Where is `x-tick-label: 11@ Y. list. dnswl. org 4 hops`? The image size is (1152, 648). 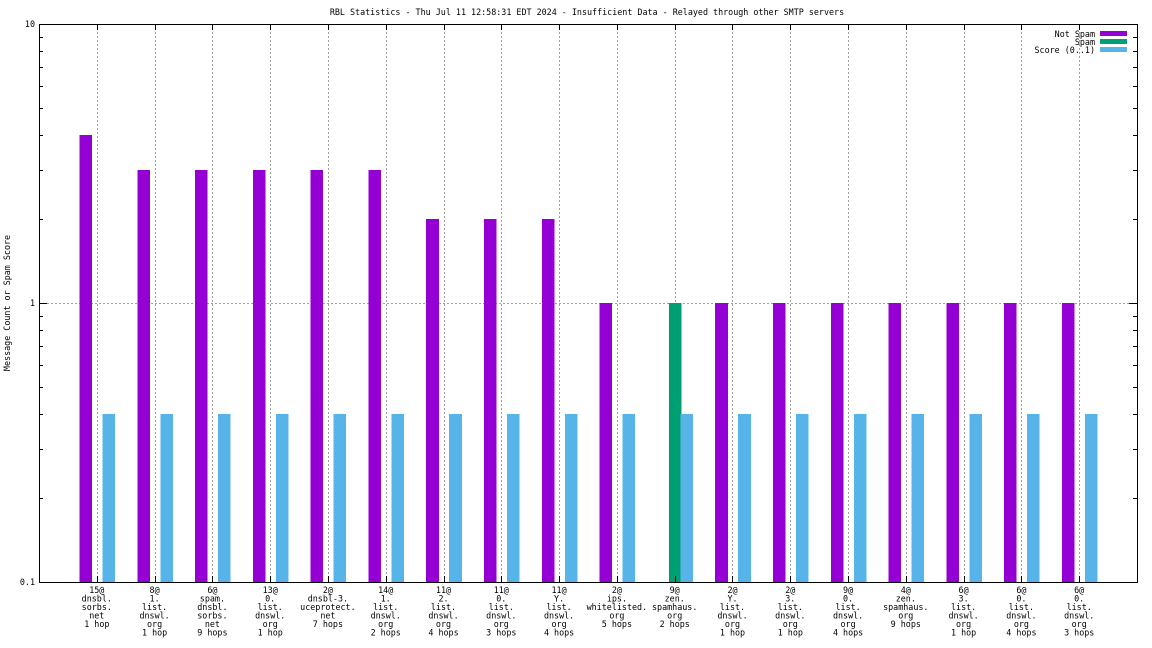 x-tick-label: 11@ Y. list. dnswl. org 4 hops is located at coordinates (559, 611).